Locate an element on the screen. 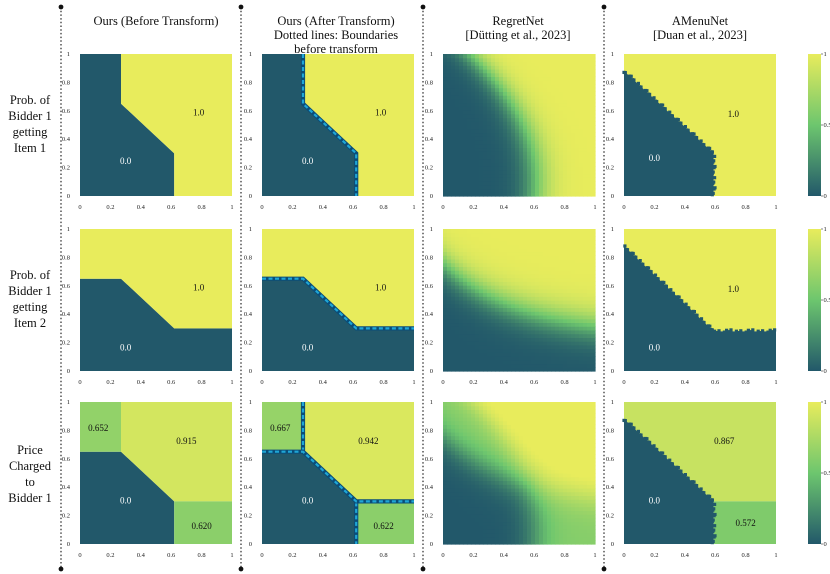 Image resolution: width=830 pixels, height=574 pixels. heatmap-edge-cell is located at coordinates (711, 330).